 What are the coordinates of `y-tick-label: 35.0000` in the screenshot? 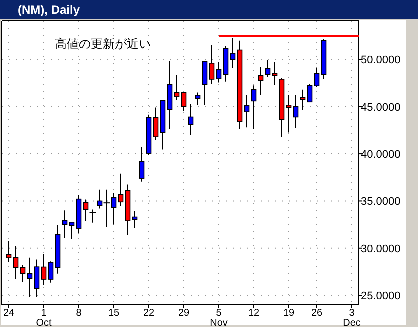 It's located at (381, 202).